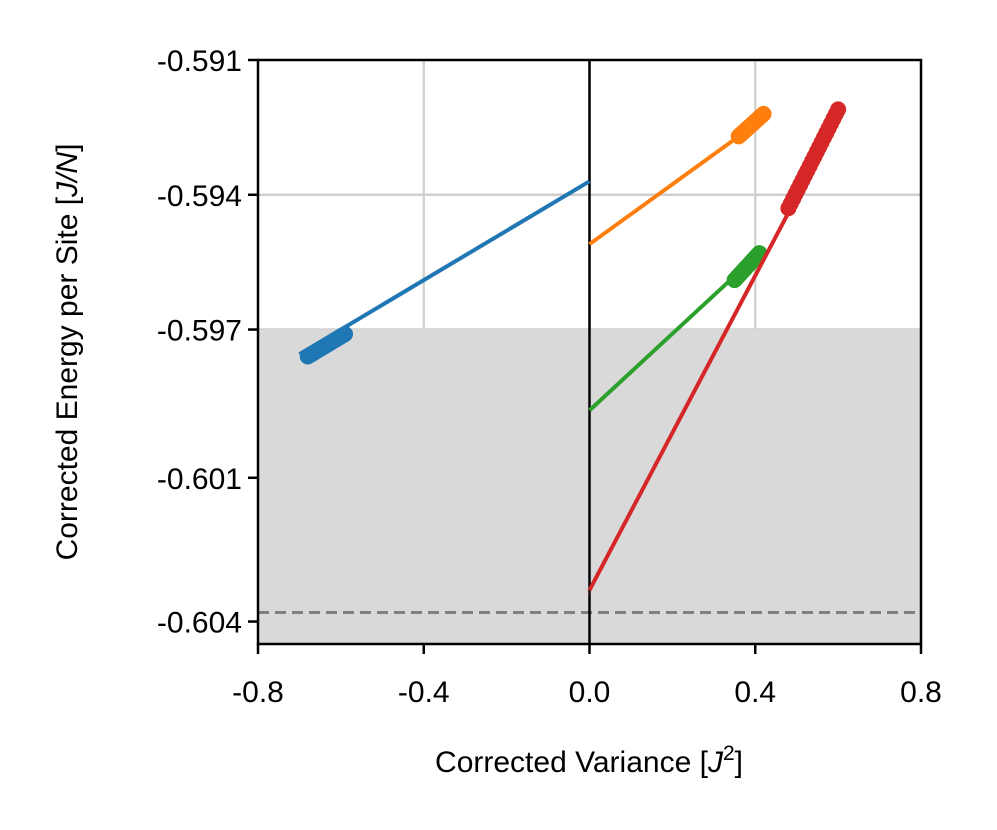  I want to click on y-axis-title: Corrected Energy per Site [J/N], so click(67, 352).